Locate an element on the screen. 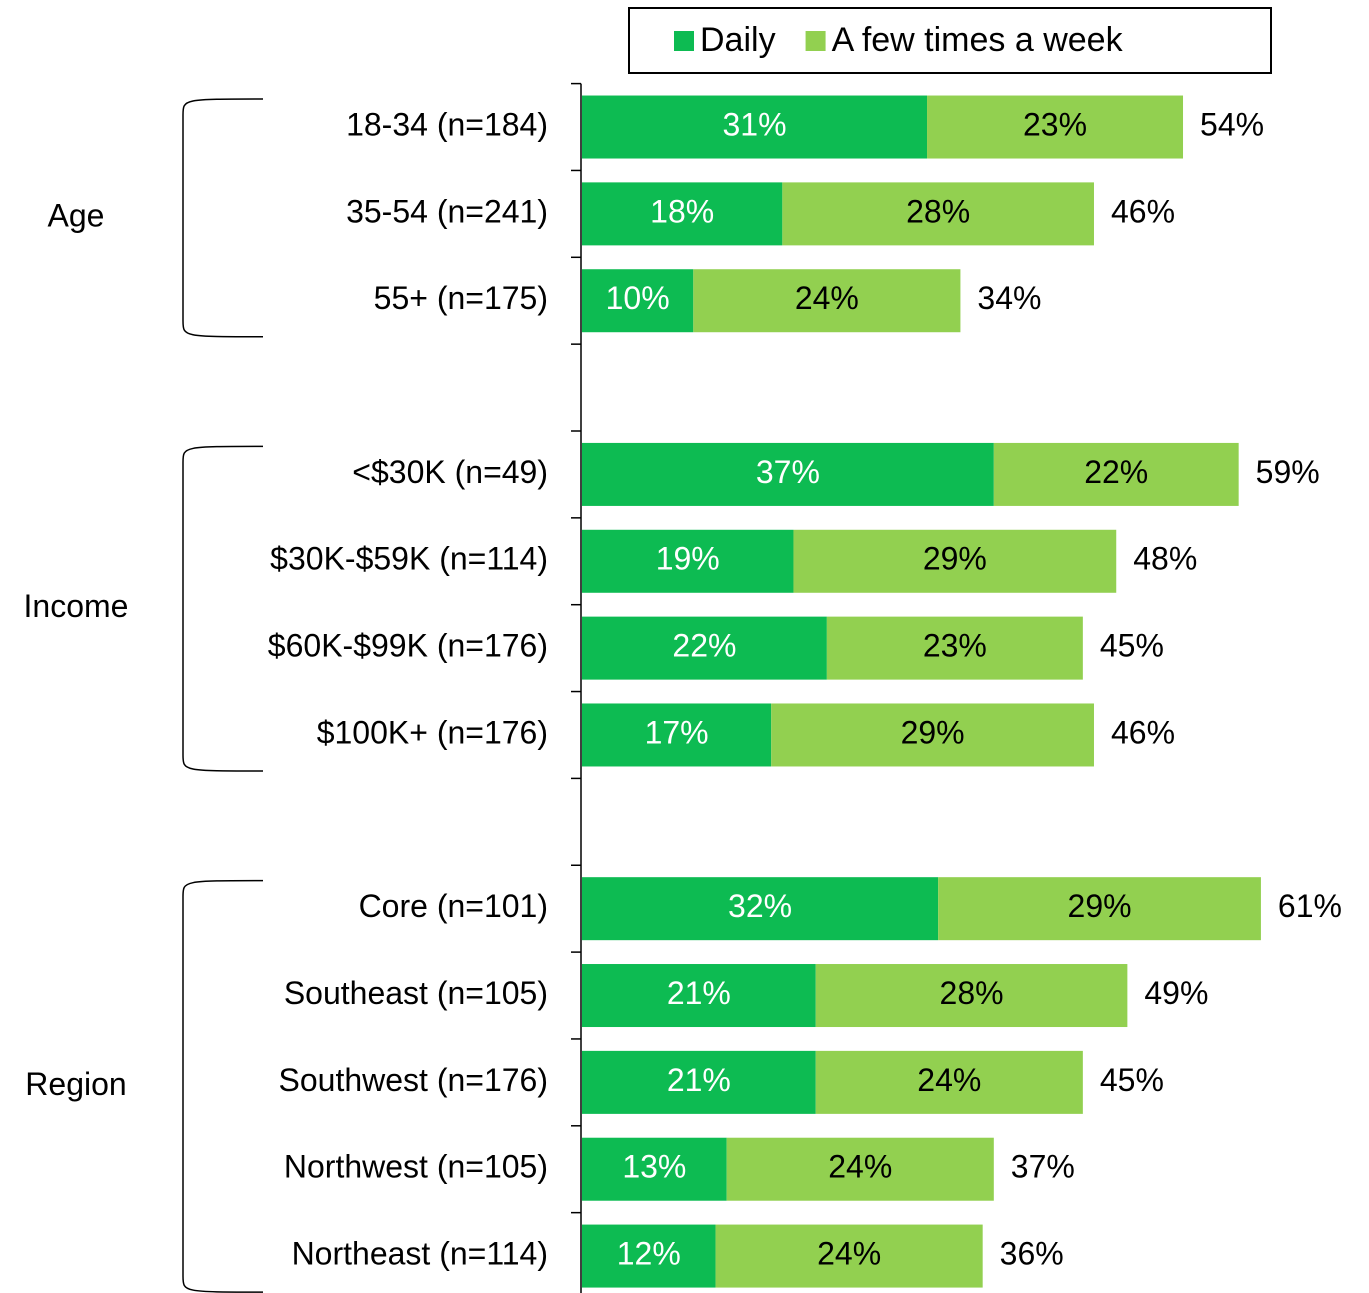 This screenshot has height=1293, width=1369. total-label: 49% is located at coordinates (1176, 993).